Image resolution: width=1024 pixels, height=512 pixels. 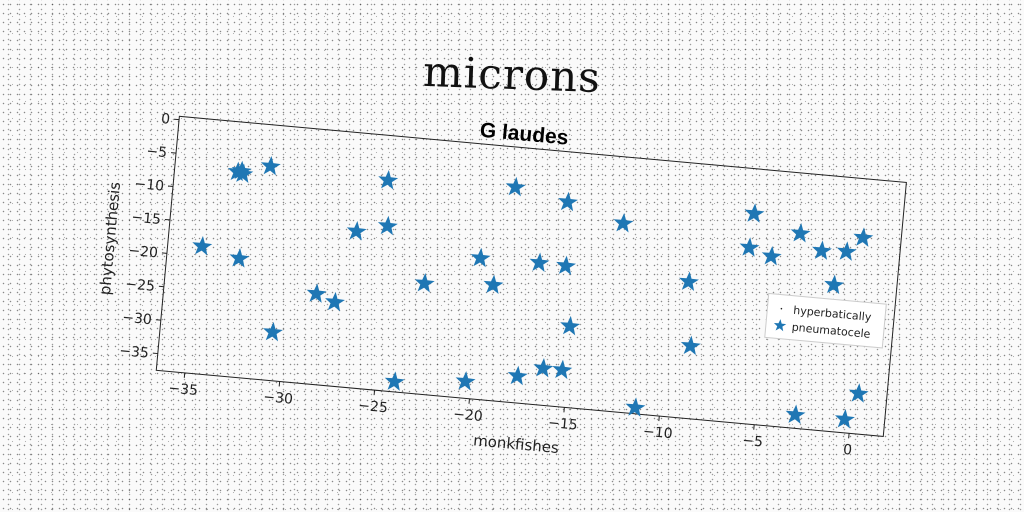 I want to click on y-tick-label: −5, so click(x=157, y=152).